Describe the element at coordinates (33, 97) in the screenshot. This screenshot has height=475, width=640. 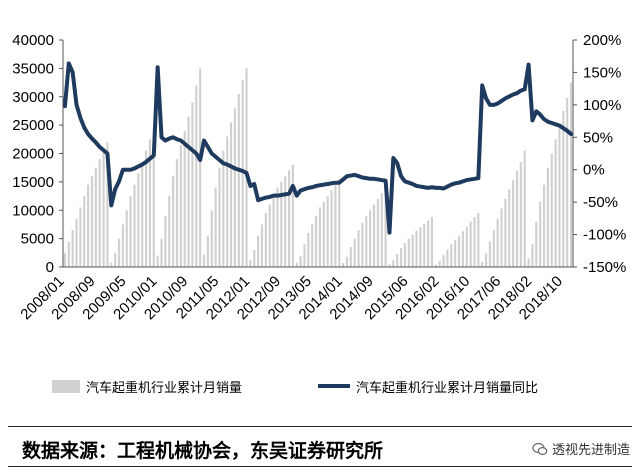
I see `y-left-tick-label: 30000` at that location.